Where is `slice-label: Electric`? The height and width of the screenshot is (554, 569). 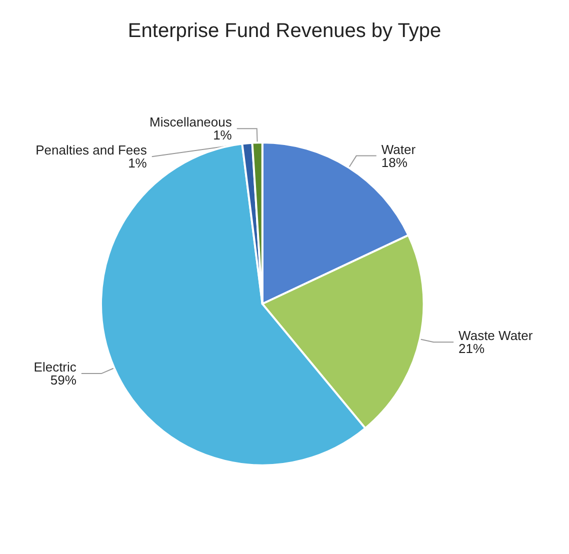
slice-label: Electric is located at coordinates (55, 367).